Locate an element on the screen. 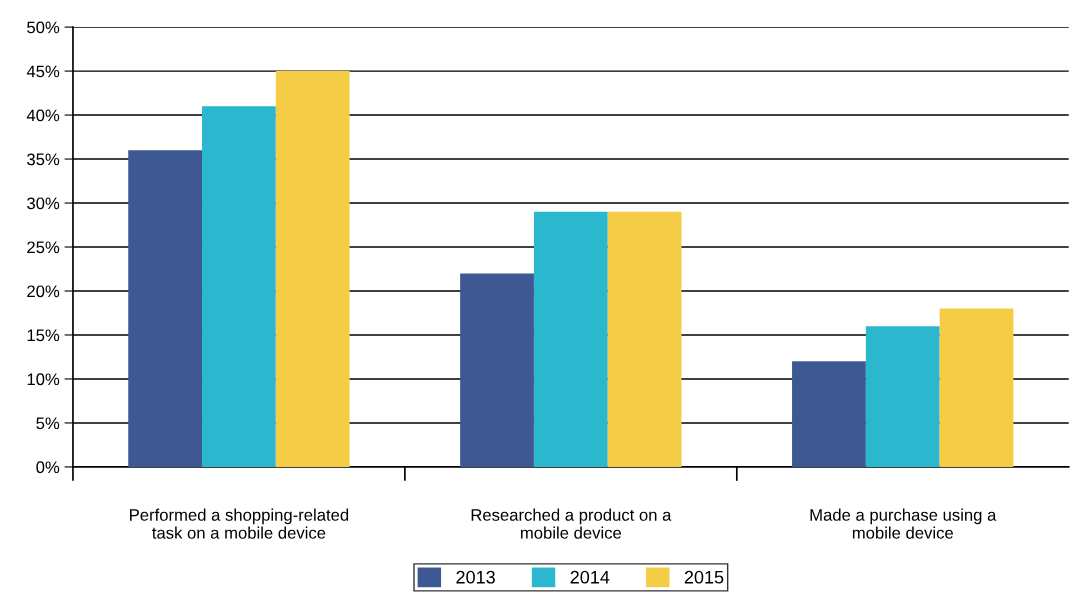 This screenshot has width=1073, height=616. y-tick-label: 20% is located at coordinates (43, 291).